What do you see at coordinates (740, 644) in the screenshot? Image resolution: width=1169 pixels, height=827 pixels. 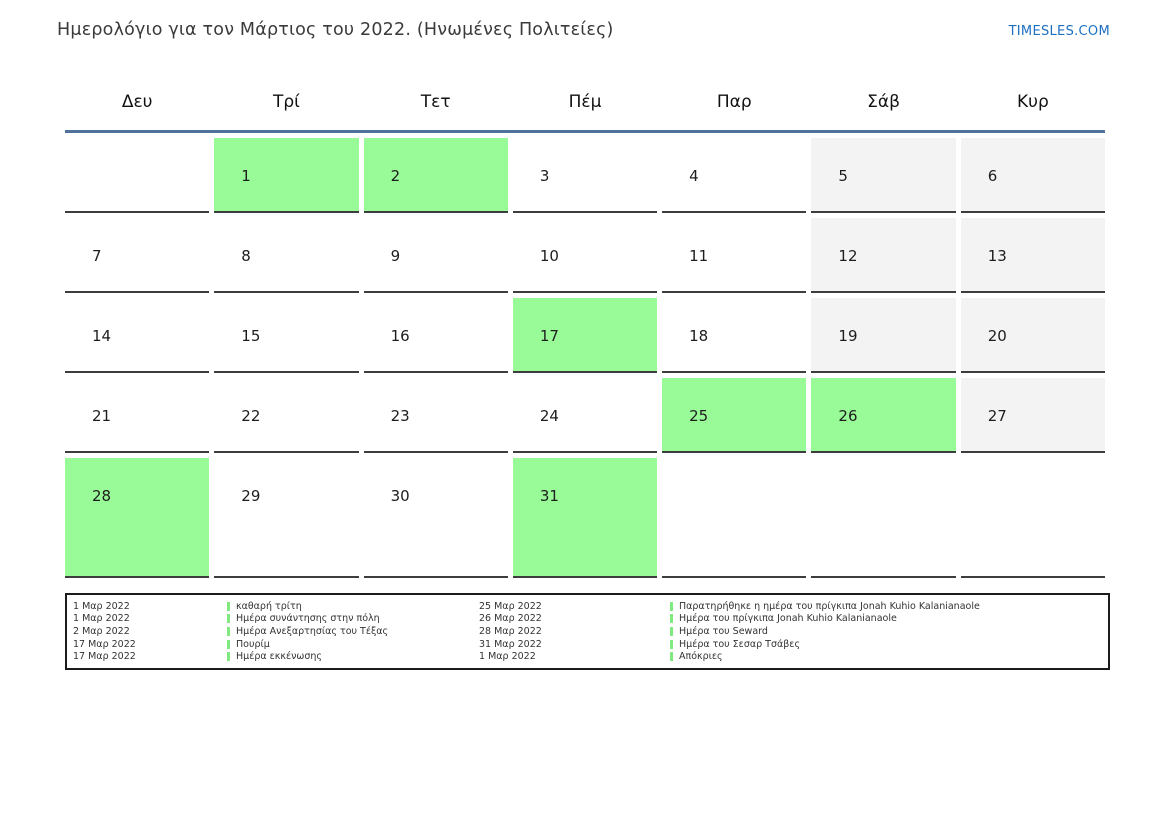 I see `legend-holiday-name: Ημέρα του Σεσαρ Τσάβες` at bounding box center [740, 644].